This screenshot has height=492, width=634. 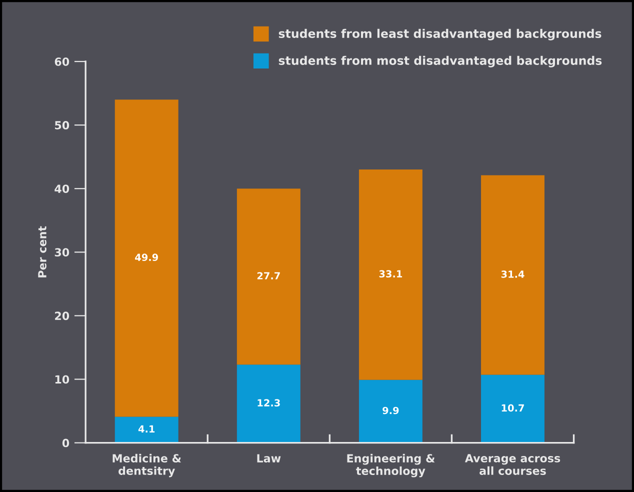 I want to click on data-label: 12.3, so click(x=269, y=403).